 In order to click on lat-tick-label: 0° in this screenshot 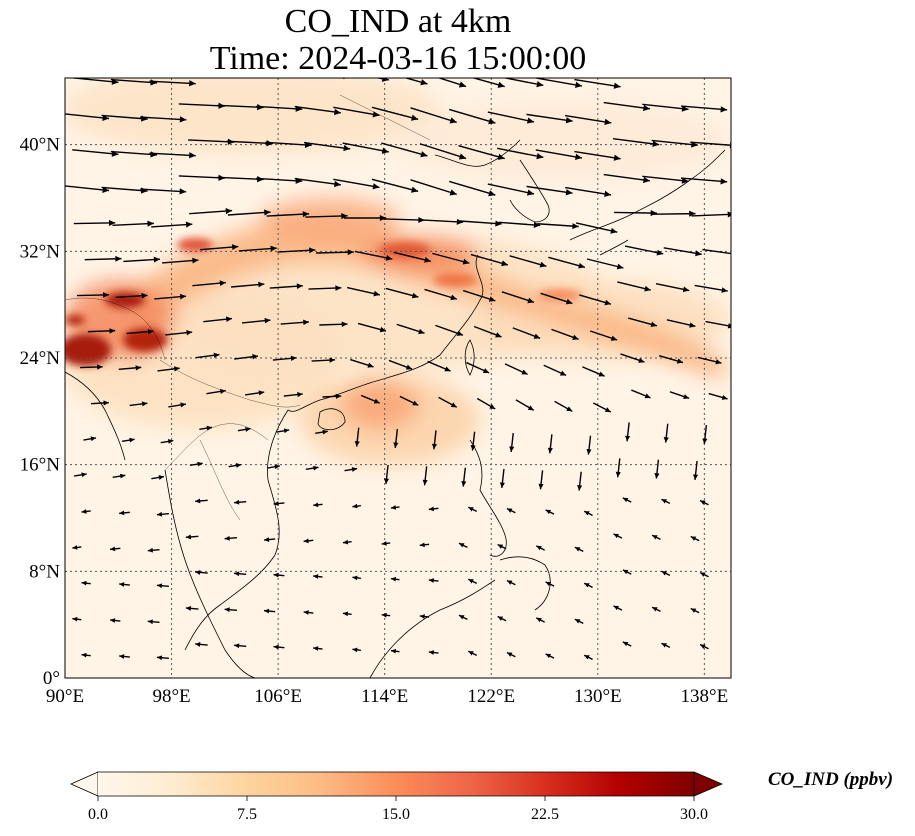, I will do `click(51, 678)`.